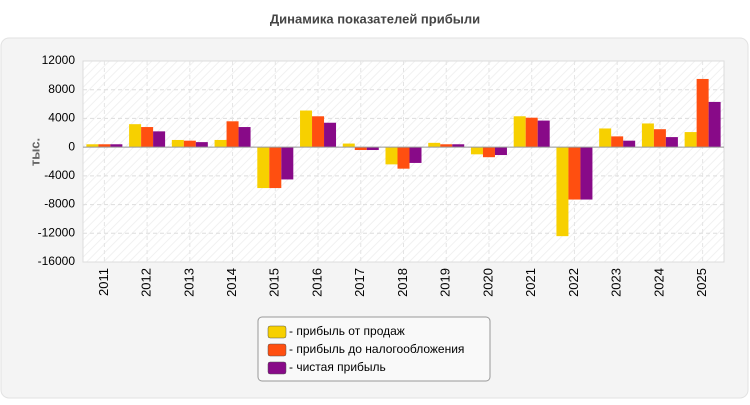 Image resolution: width=750 pixels, height=405 pixels. I want to click on y-tick-label: 8000, so click(61, 89).